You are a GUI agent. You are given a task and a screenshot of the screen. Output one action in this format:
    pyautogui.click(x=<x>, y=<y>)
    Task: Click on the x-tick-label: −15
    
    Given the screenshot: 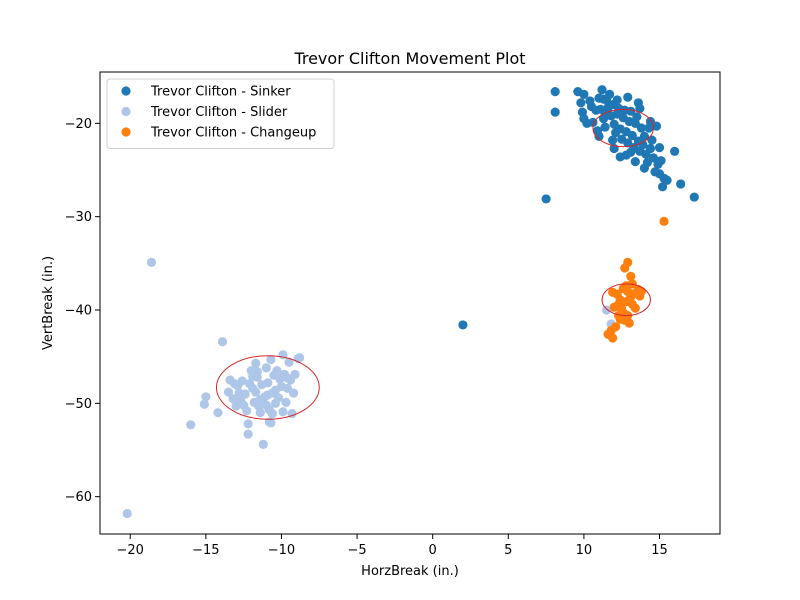 What is the action you would take?
    pyautogui.click(x=205, y=550)
    